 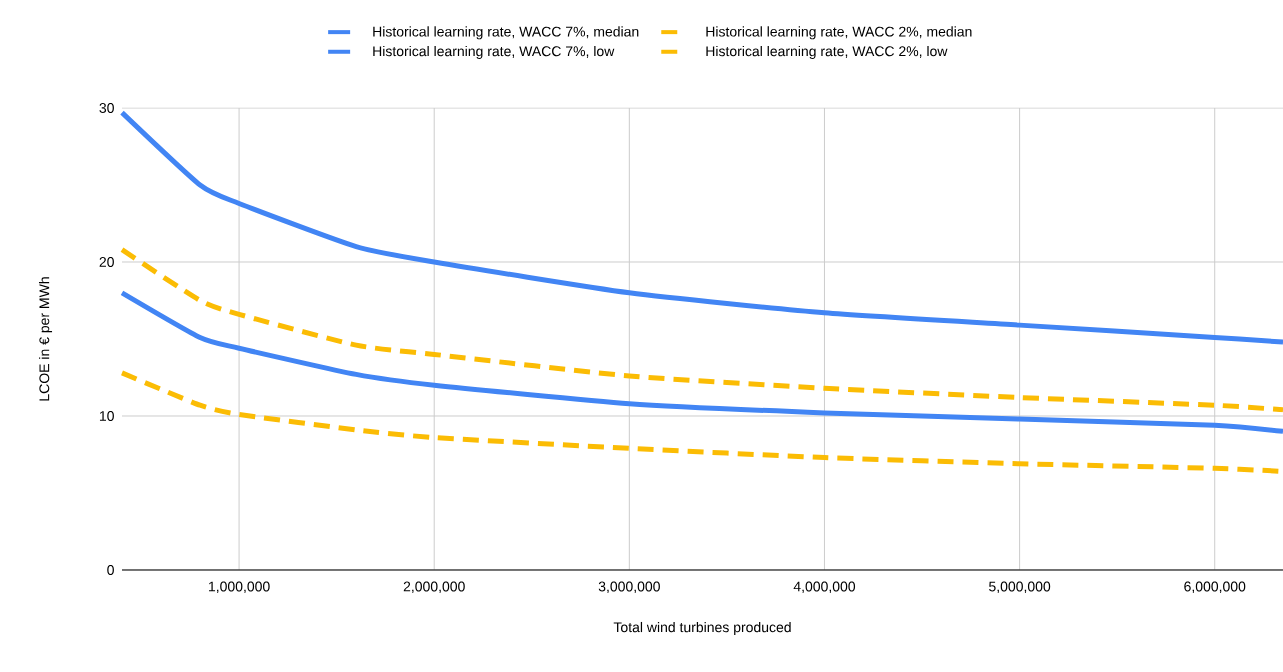 What do you see at coordinates (106, 416) in the screenshot?
I see `y-tick-label: 10` at bounding box center [106, 416].